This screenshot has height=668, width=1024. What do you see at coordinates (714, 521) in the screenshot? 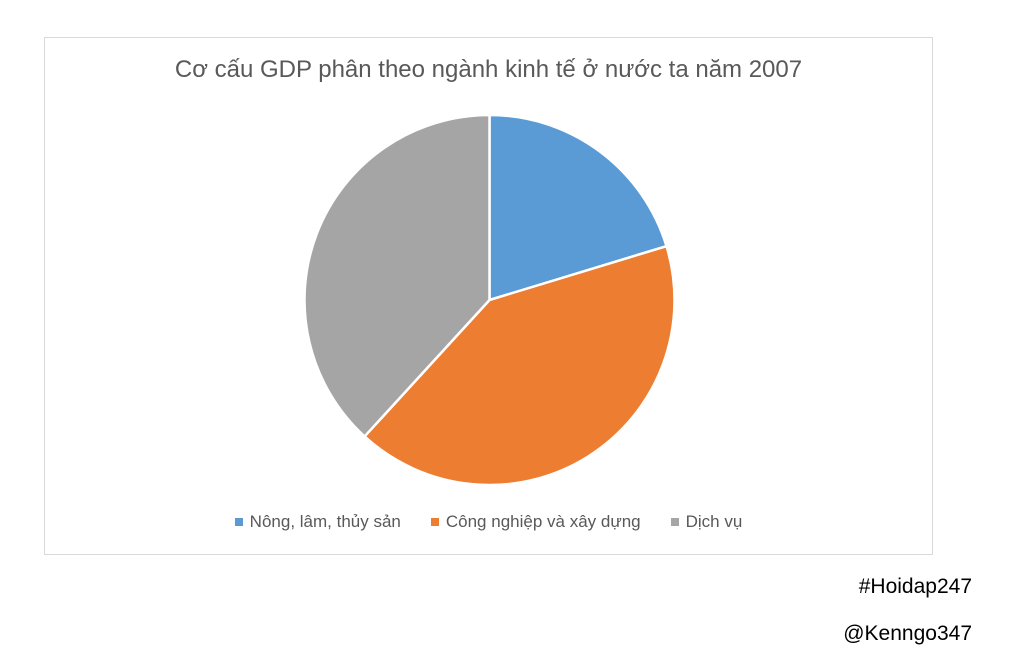
I see `legend-label-services: Dịch vụ` at bounding box center [714, 521].